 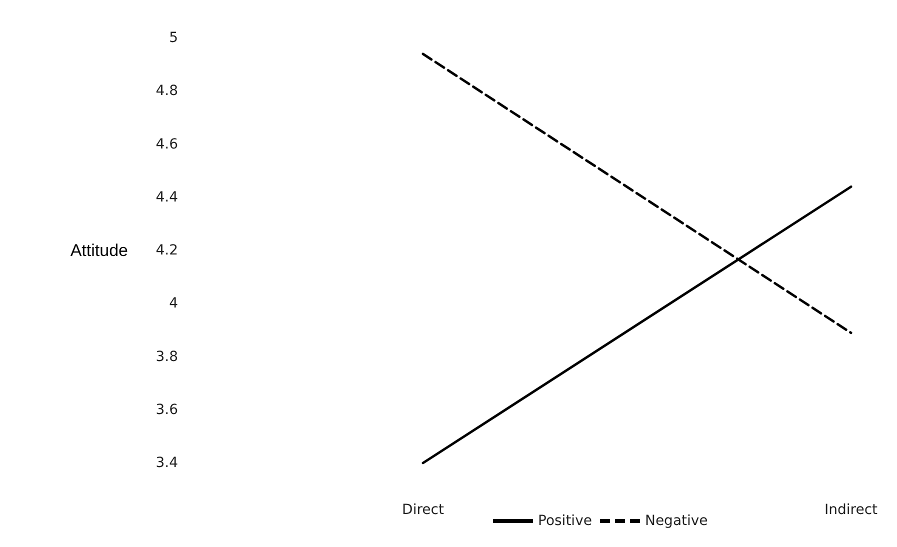 I want to click on y-axis-title: Attitude, so click(x=99, y=250).